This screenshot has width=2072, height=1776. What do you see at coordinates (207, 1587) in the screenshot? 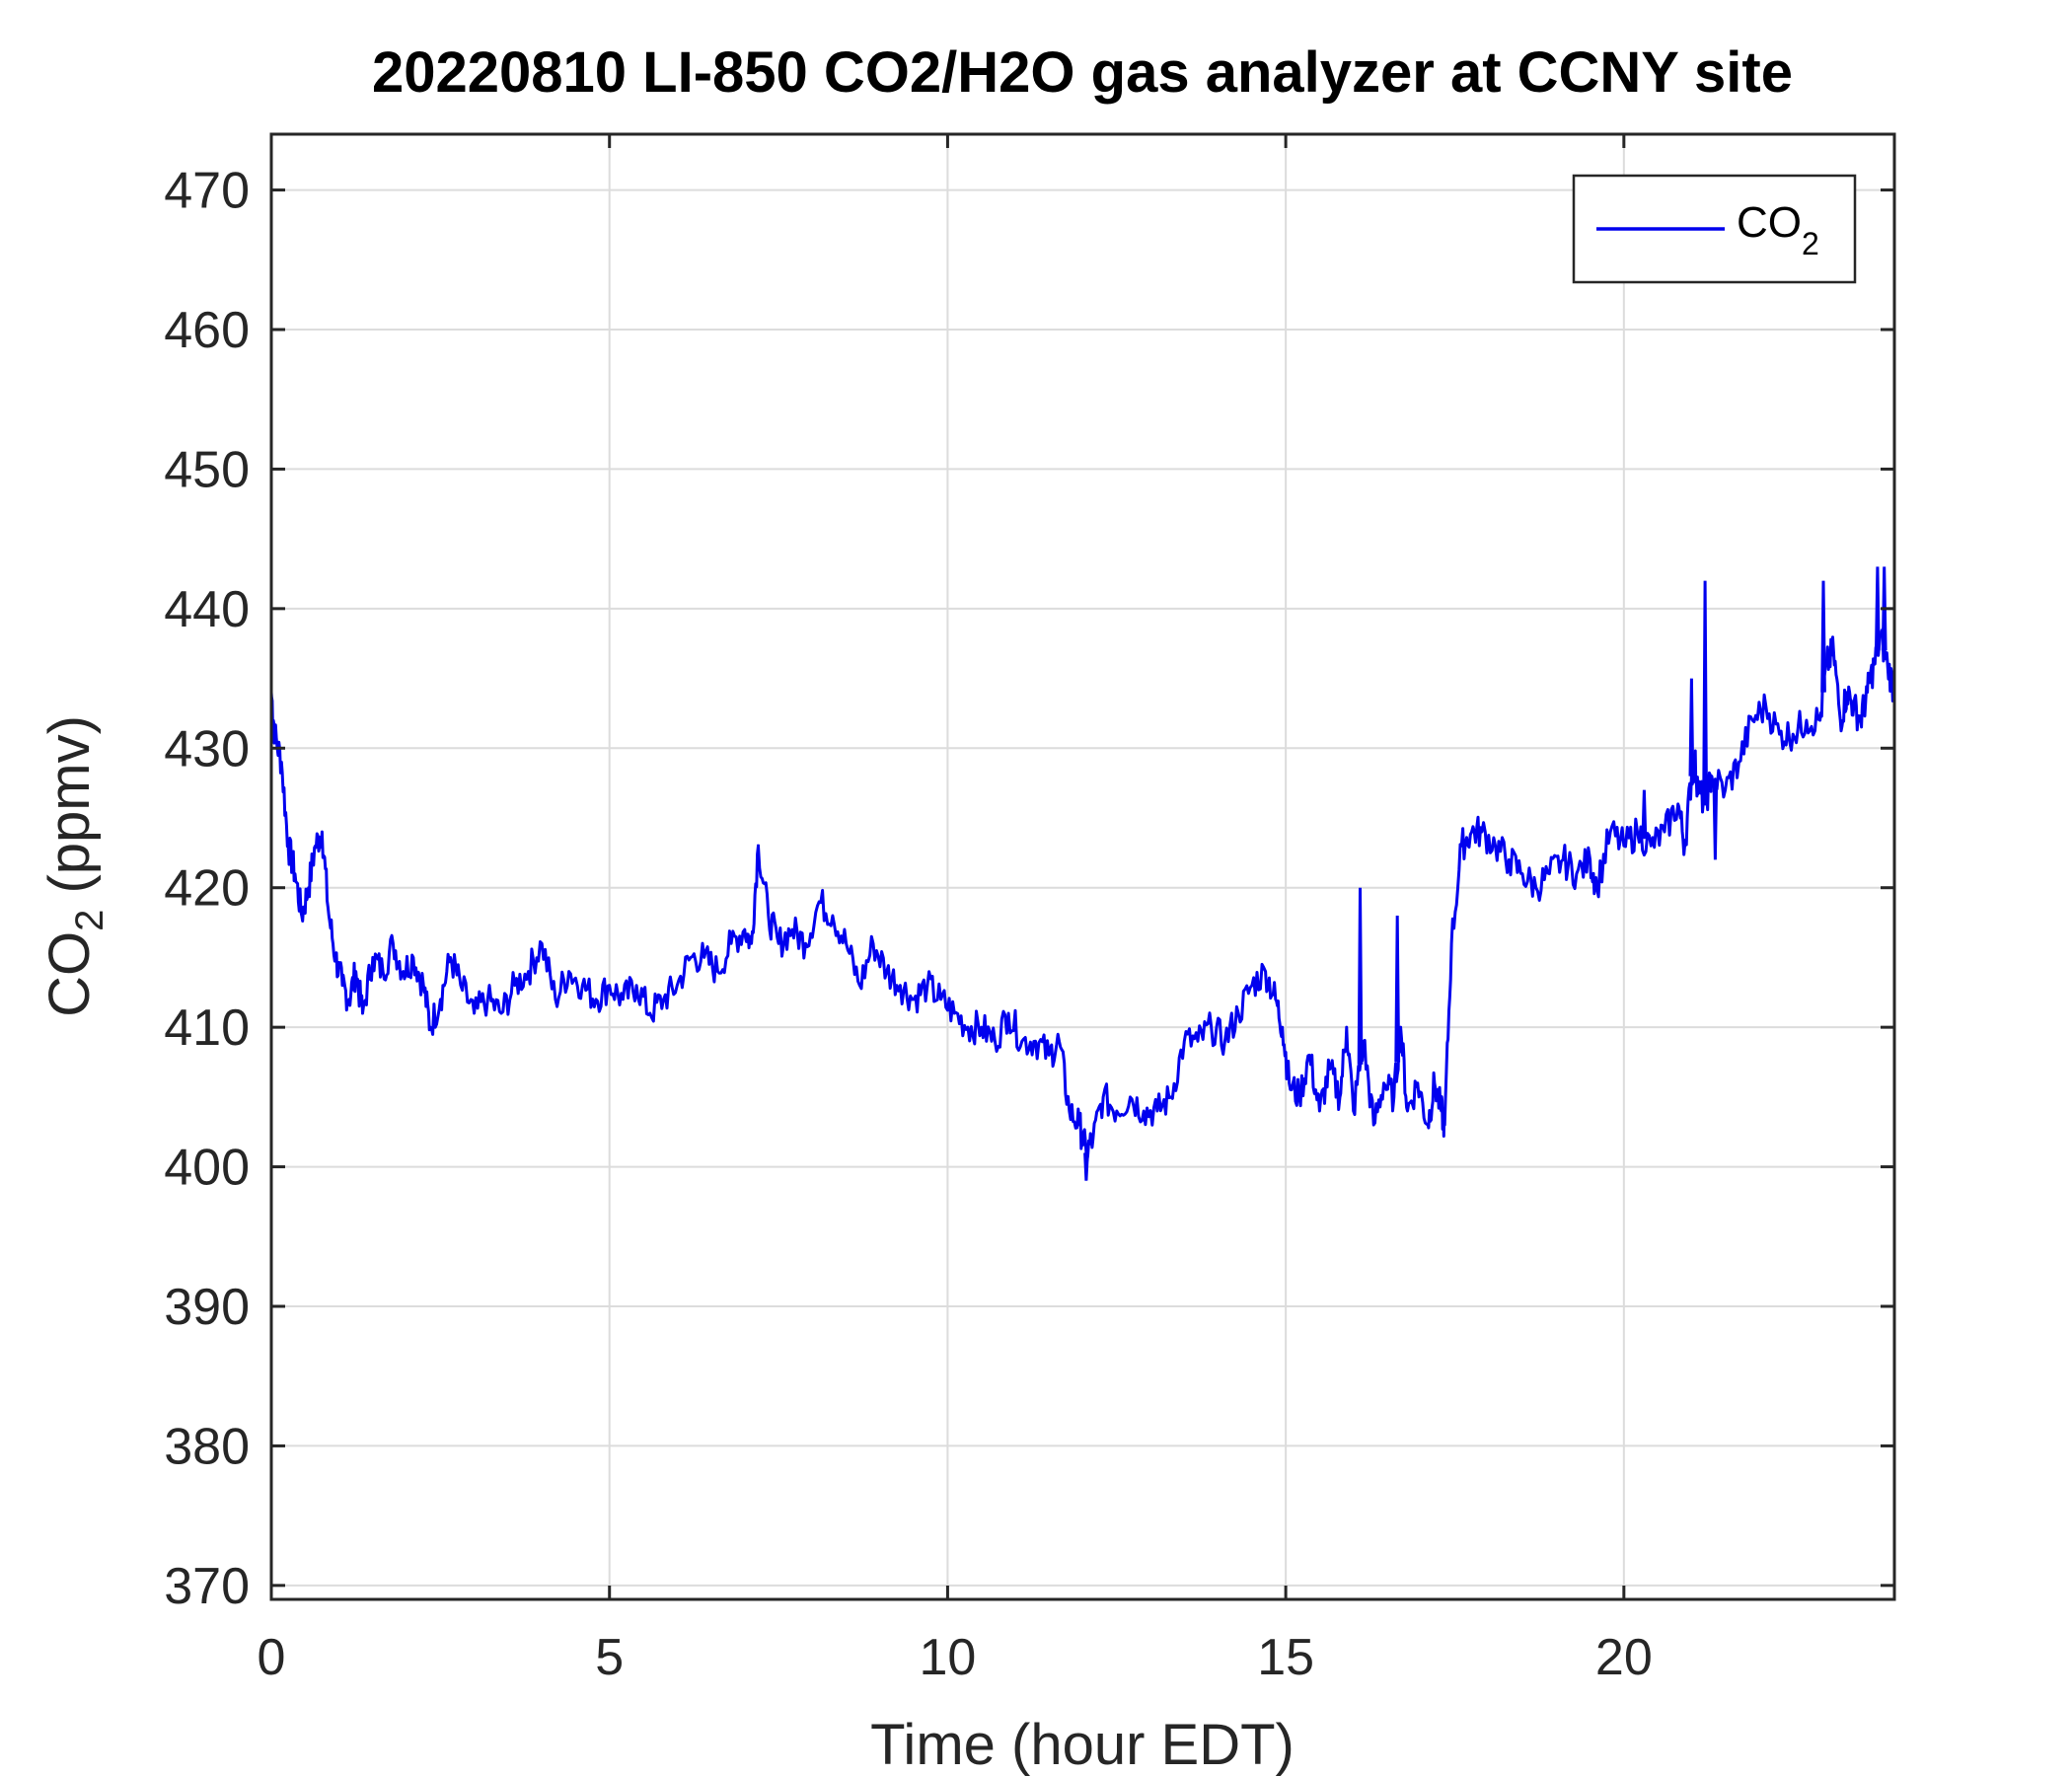
I see `y-tick-label: 370` at bounding box center [207, 1587].